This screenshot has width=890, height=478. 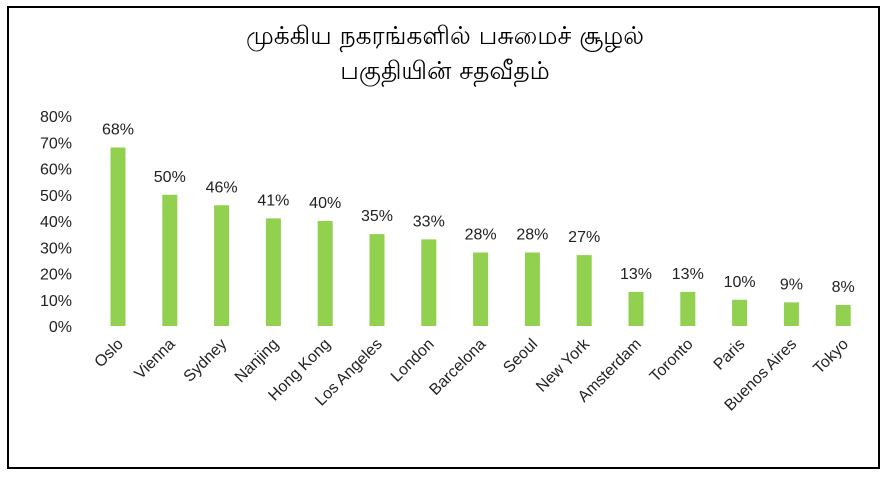 I want to click on data-label: 9%, so click(x=791, y=284).